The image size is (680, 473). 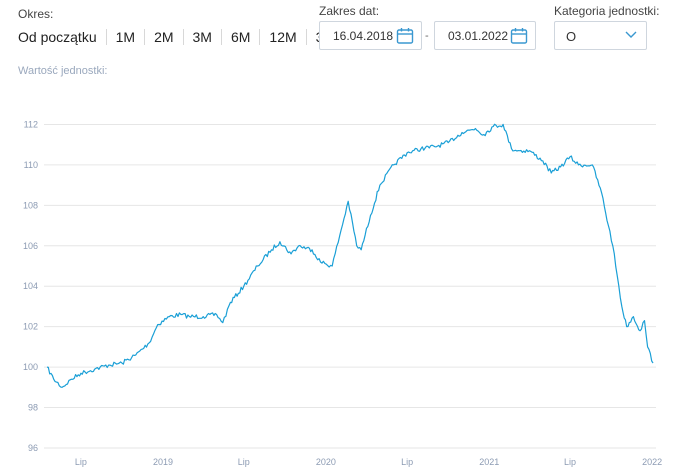 I want to click on y-tick-label: 112, so click(x=31, y=124).